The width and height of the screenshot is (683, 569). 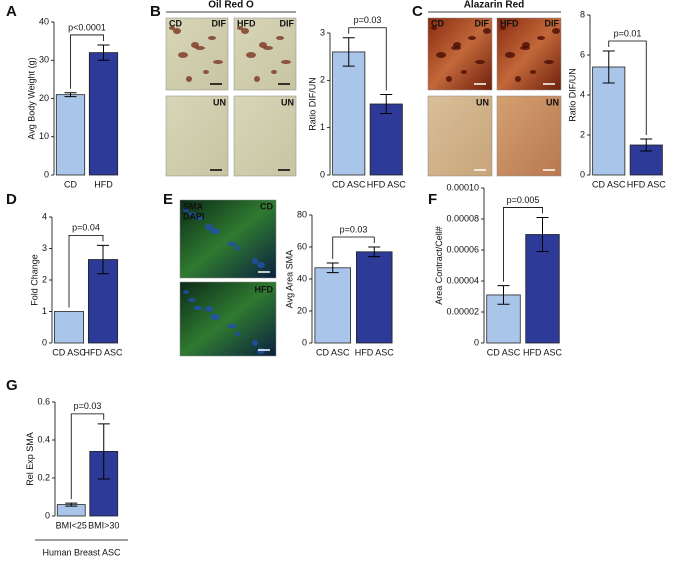 I want to click on y-tick-label: 0.00004, so click(x=462, y=280).